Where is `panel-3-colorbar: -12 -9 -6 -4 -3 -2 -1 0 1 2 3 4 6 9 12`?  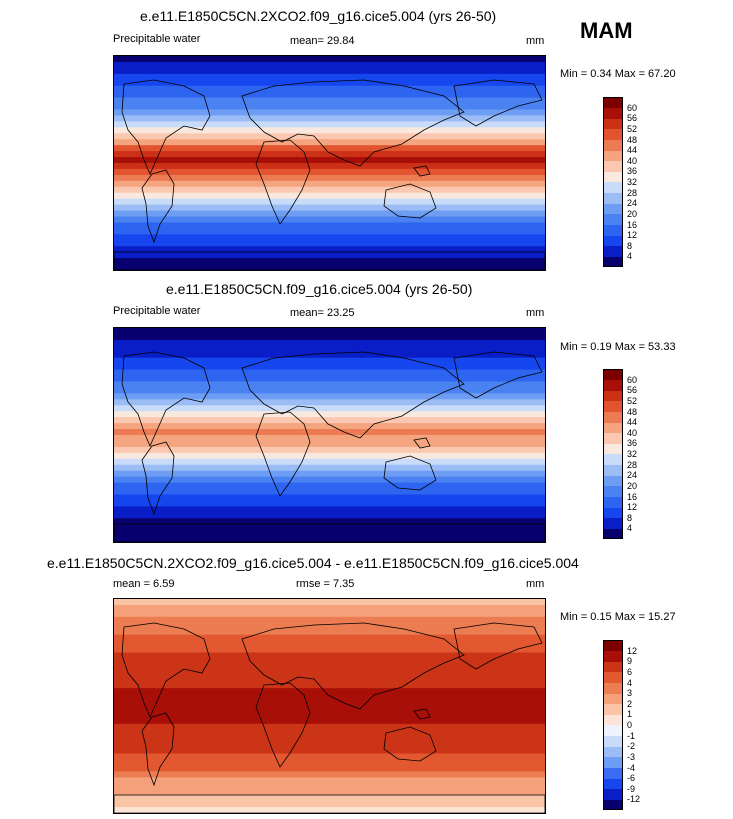 panel-3-colorbar: -12 -9 -6 -4 -3 -2 -1 0 1 2 3 4 6 9 12 is located at coordinates (621, 725).